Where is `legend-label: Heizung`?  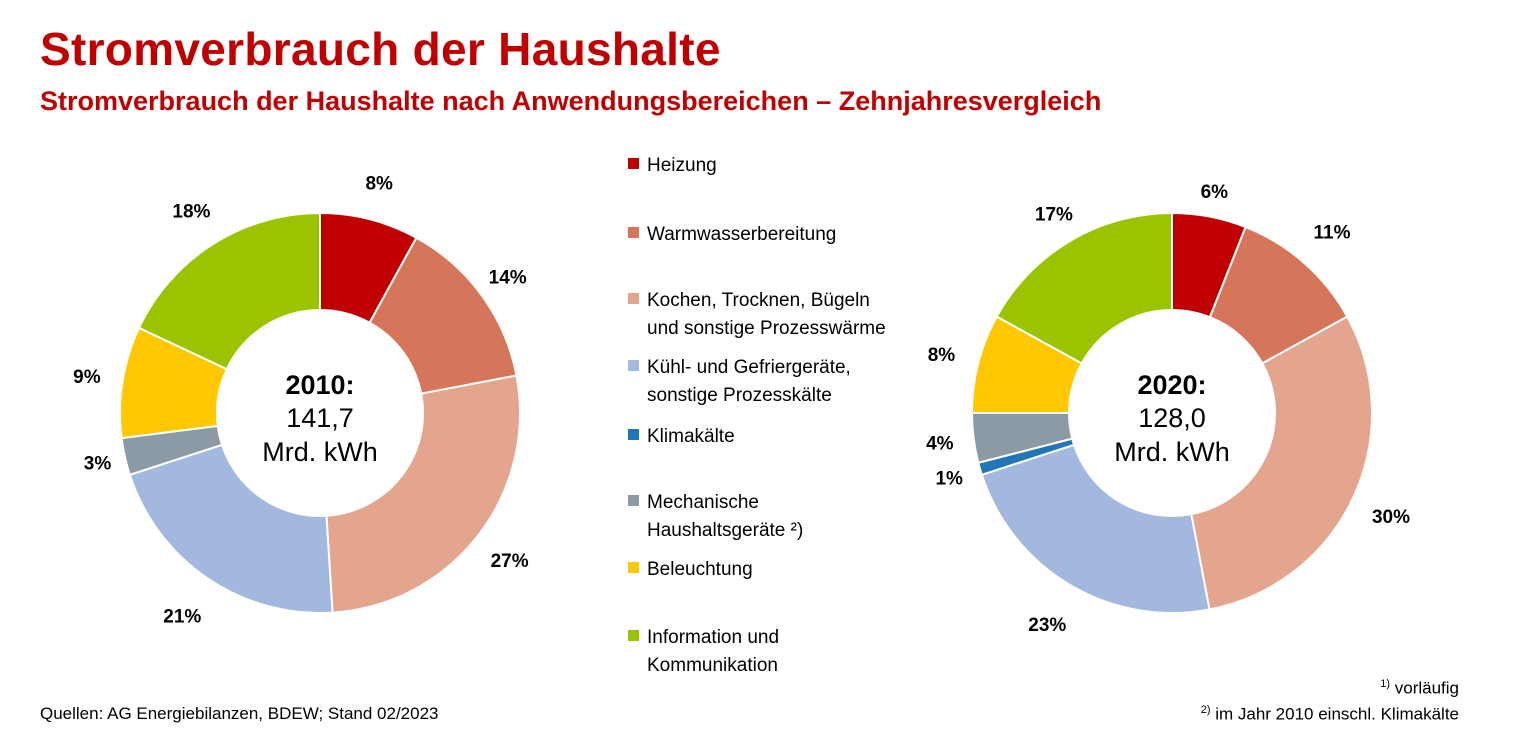 legend-label: Heizung is located at coordinates (682, 165).